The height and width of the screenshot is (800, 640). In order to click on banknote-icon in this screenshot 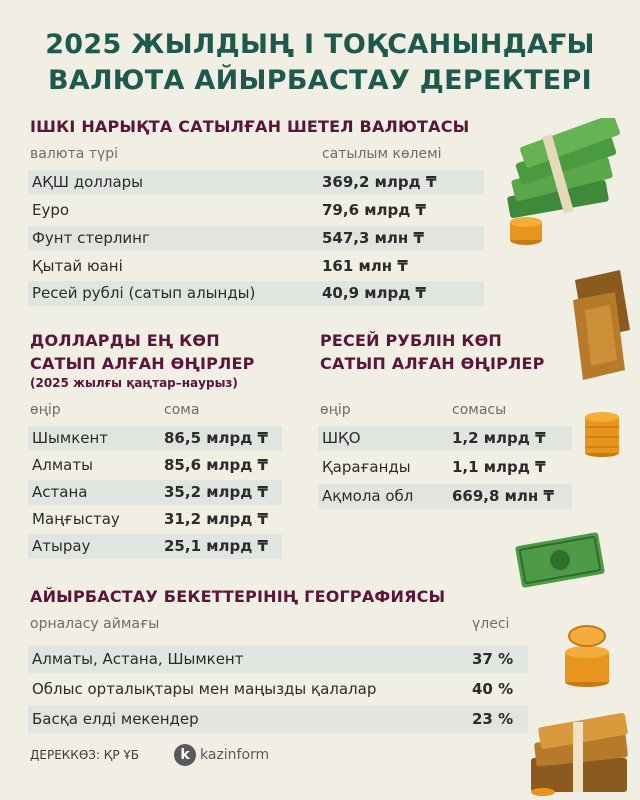, I will do `click(560, 560)`.